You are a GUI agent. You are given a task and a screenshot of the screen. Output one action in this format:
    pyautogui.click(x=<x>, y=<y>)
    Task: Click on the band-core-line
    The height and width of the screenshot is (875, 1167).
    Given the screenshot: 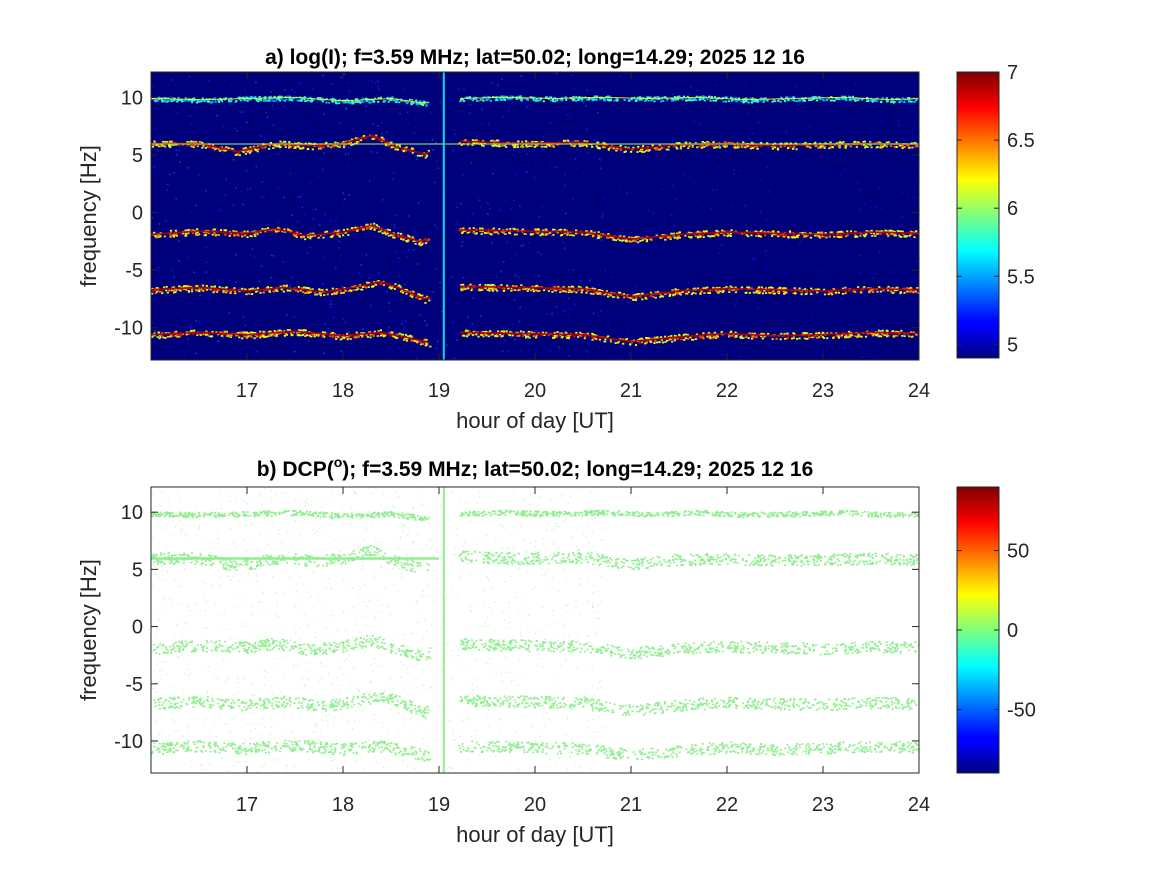 What is the action you would take?
    pyautogui.click(x=689, y=234)
    